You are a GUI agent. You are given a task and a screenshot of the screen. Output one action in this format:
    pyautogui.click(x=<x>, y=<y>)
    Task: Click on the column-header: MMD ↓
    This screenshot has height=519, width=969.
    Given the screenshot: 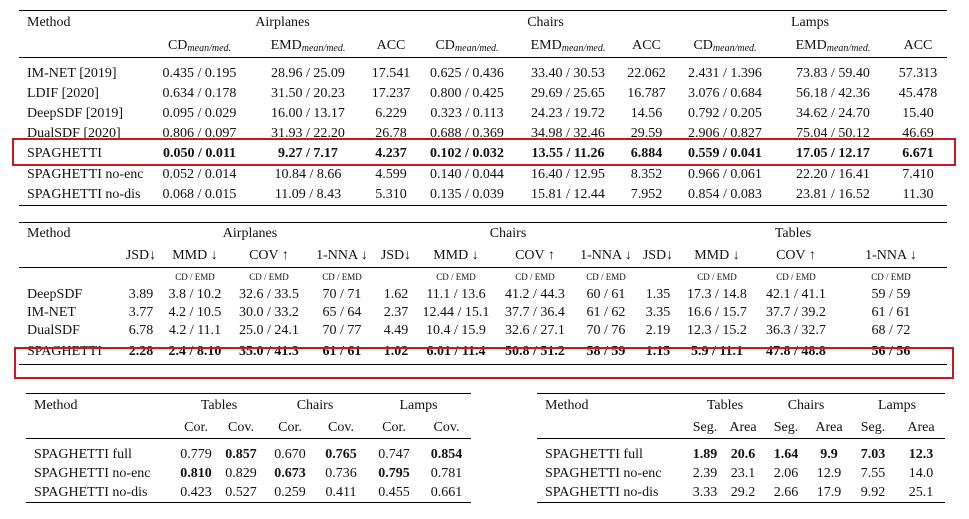 What is the action you would take?
    pyautogui.click(x=717, y=256)
    